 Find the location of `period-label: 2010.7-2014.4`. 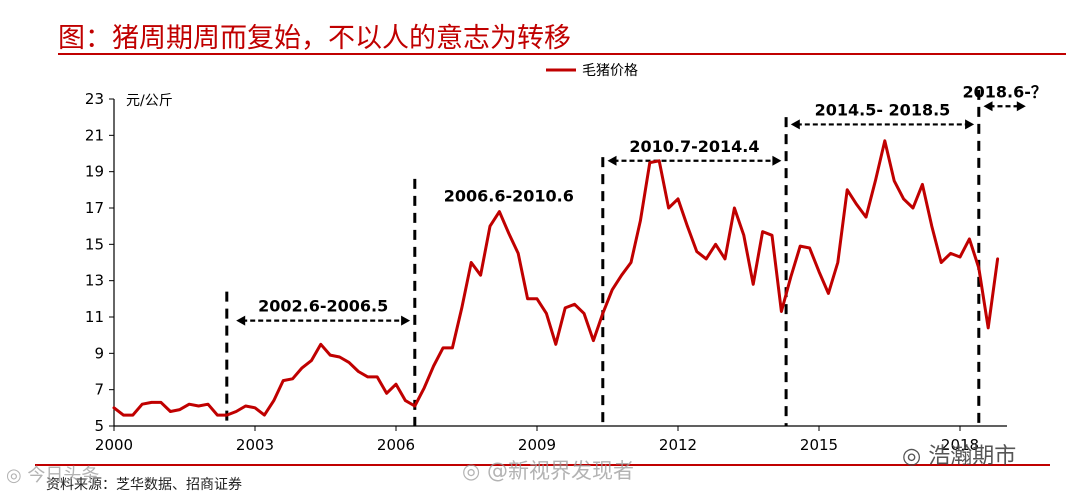

period-label: 2010.7-2014.4 is located at coordinates (694, 146).